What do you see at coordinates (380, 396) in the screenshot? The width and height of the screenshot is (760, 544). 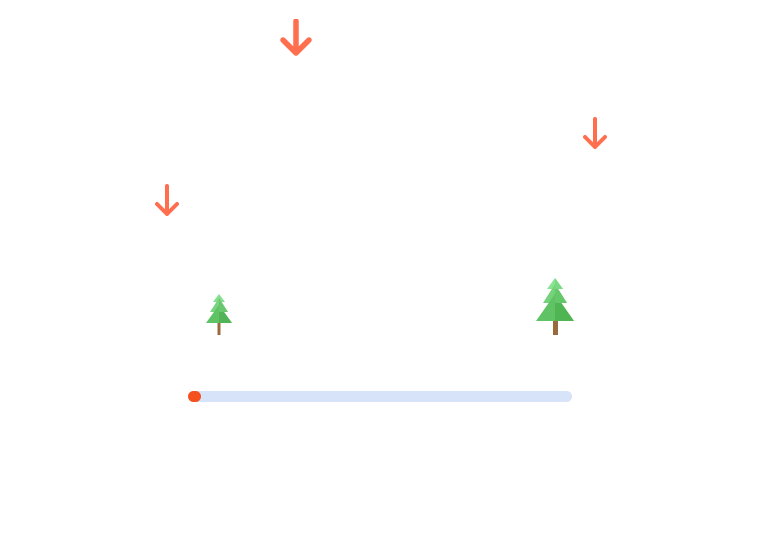 I see `progress-bar` at bounding box center [380, 396].